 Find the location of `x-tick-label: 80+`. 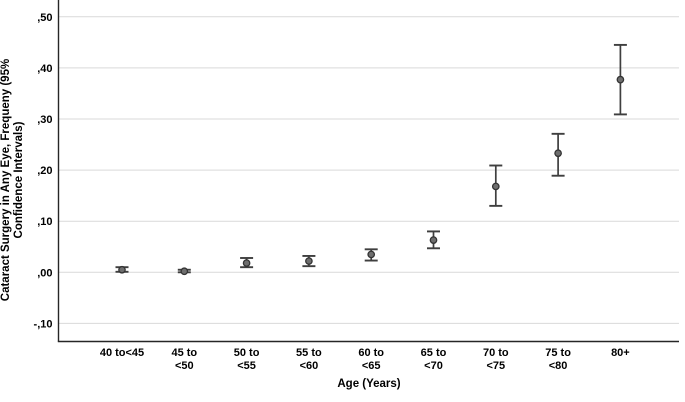

x-tick-label: 80+ is located at coordinates (620, 353).